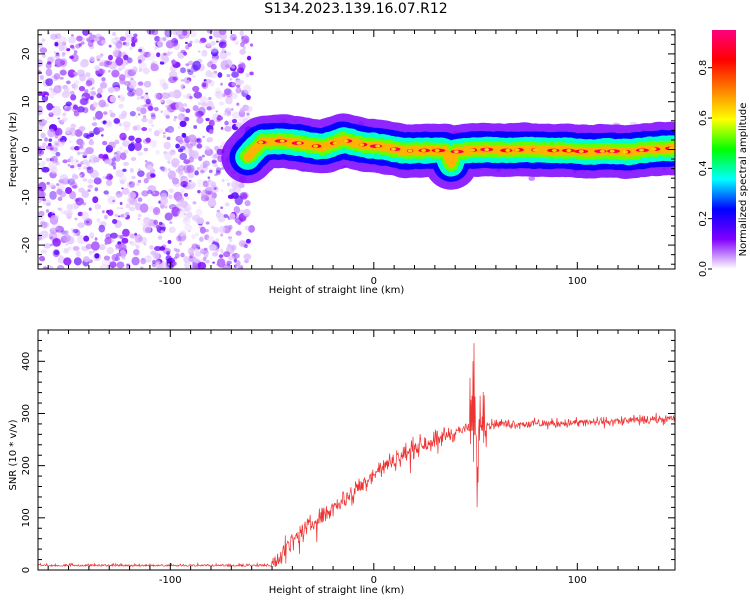 Image resolution: width=750 pixels, height=600 pixels. Describe the element at coordinates (374, 281) in the screenshot. I see `x-tick-label: 0` at that location.